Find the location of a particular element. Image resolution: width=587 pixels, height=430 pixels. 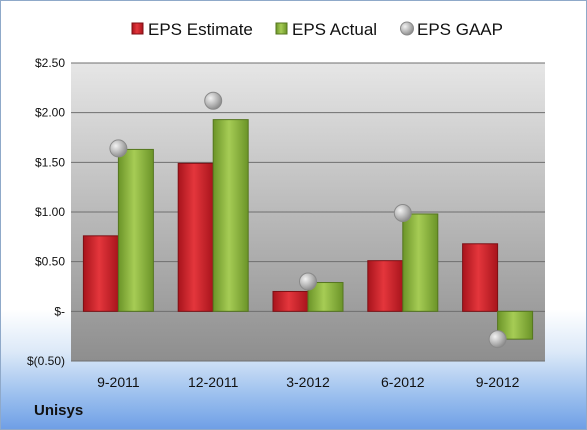

legend-label: EPS GAAP is located at coordinates (460, 29).